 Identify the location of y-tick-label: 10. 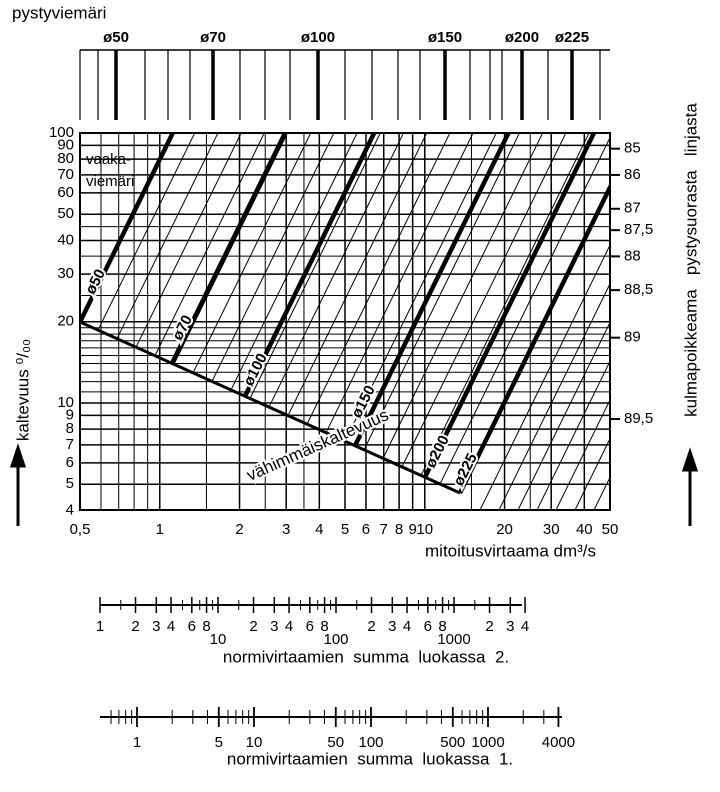
(65, 402).